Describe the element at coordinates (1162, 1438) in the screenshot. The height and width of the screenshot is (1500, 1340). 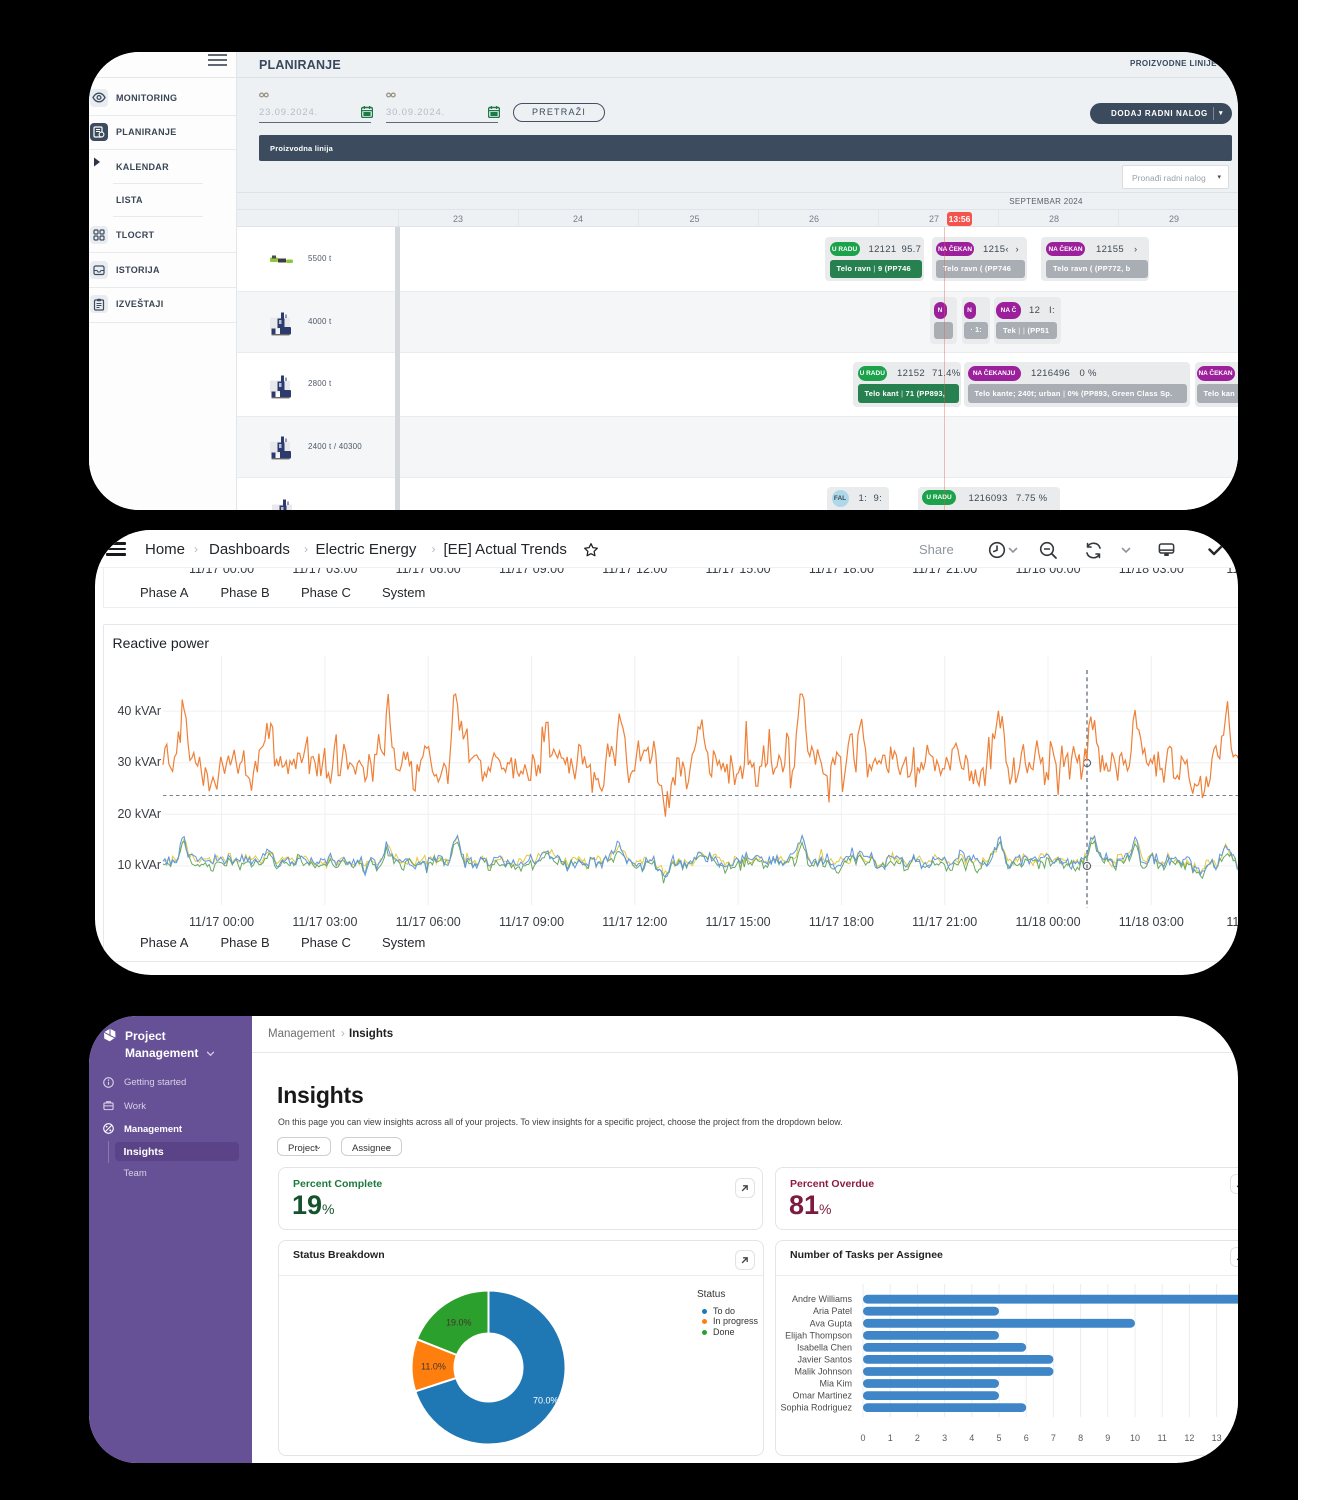
I see `svg-text: 11` at that location.